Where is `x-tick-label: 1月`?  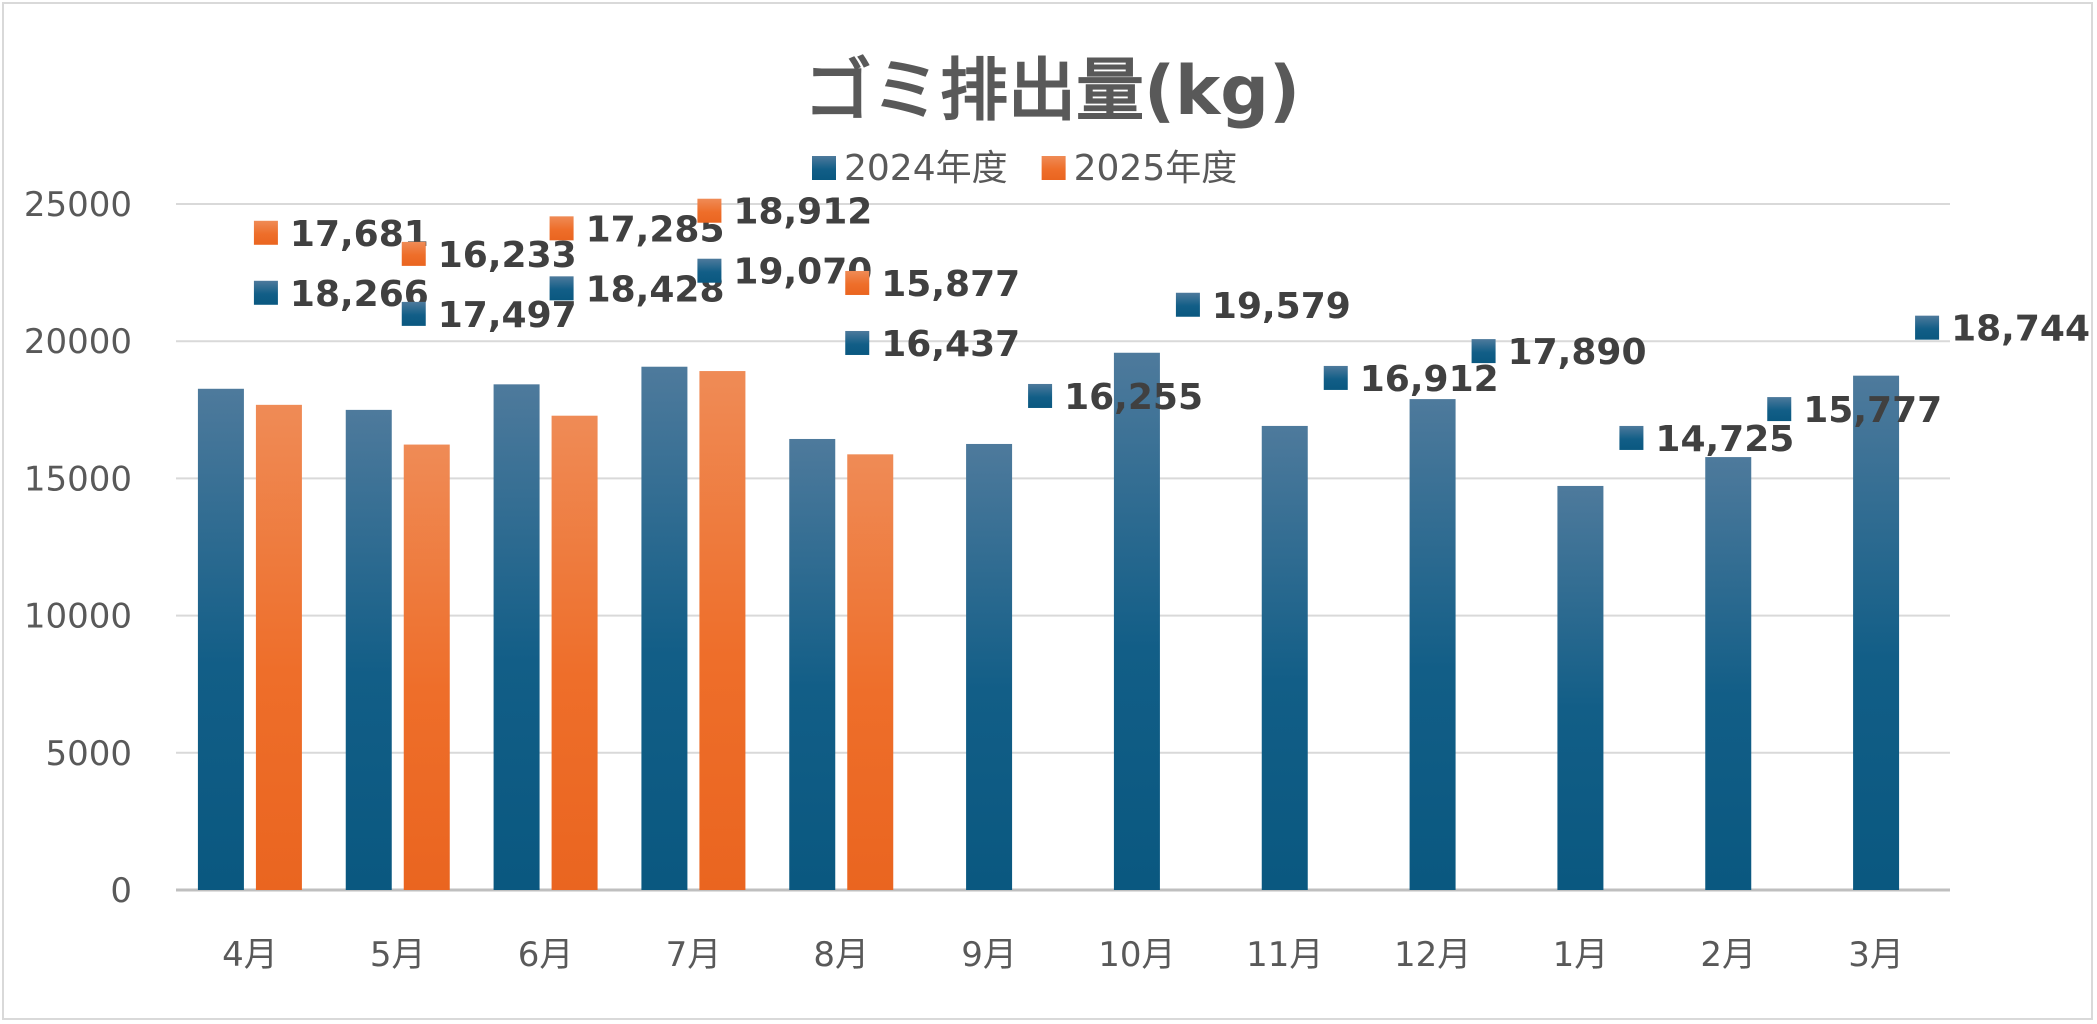 x-tick-label: 1月 is located at coordinates (1581, 955).